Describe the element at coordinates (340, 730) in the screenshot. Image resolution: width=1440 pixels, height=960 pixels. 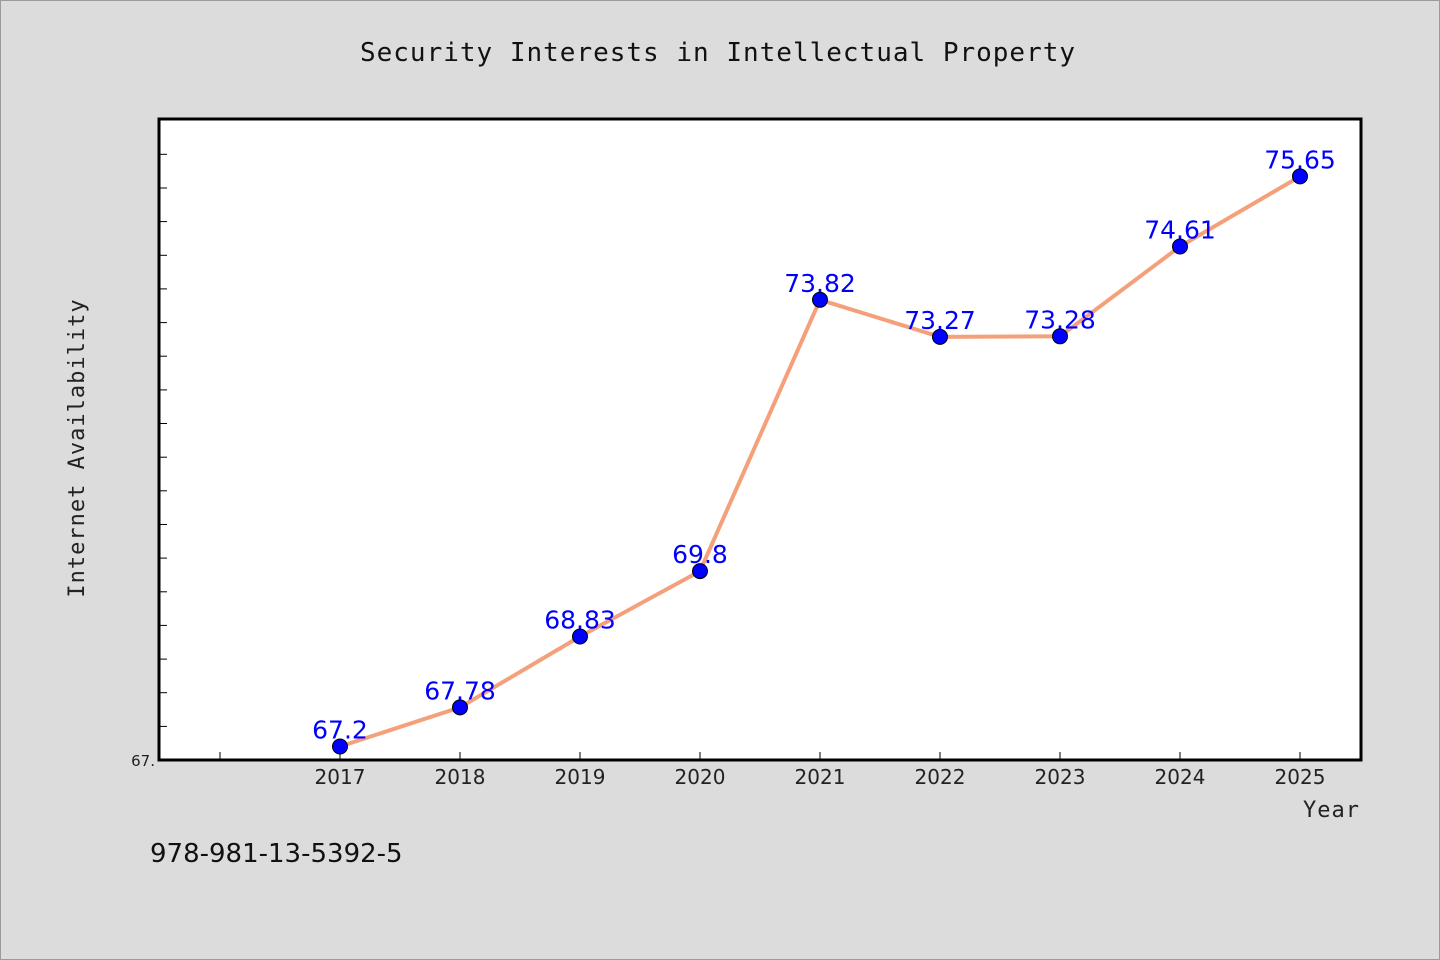
I see `data-label: 67.2` at that location.